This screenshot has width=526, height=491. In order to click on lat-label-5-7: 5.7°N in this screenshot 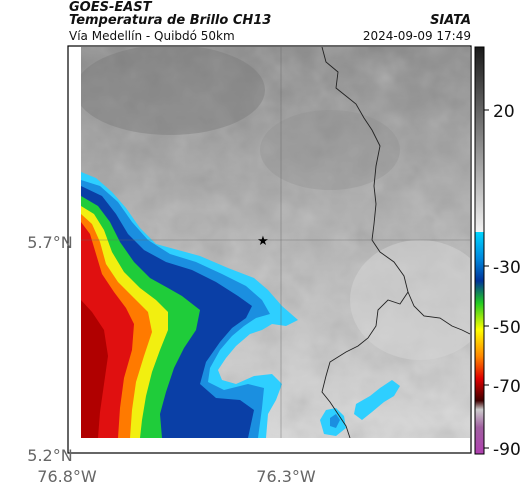, I will do `click(49, 242)`.